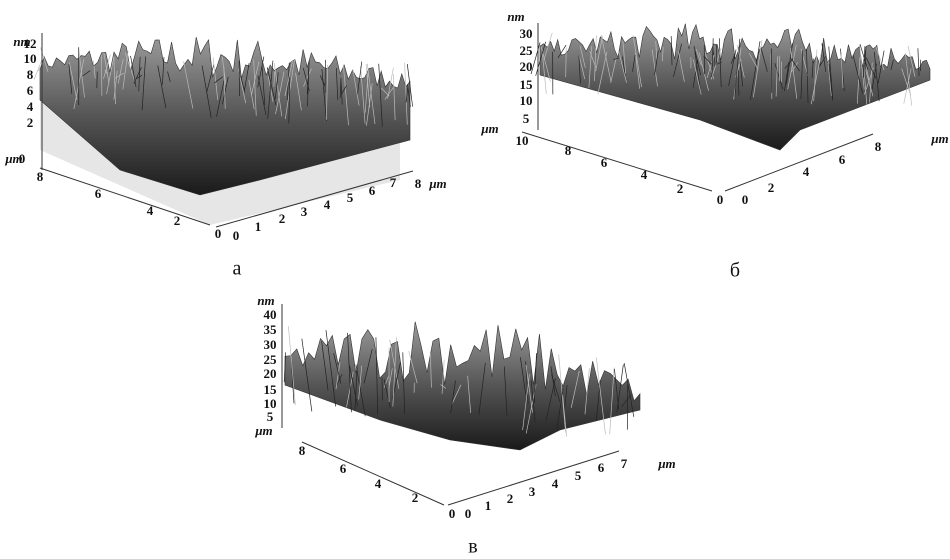  What do you see at coordinates (327, 204) in the screenshot?
I see `width-tick-label: 4` at bounding box center [327, 204].